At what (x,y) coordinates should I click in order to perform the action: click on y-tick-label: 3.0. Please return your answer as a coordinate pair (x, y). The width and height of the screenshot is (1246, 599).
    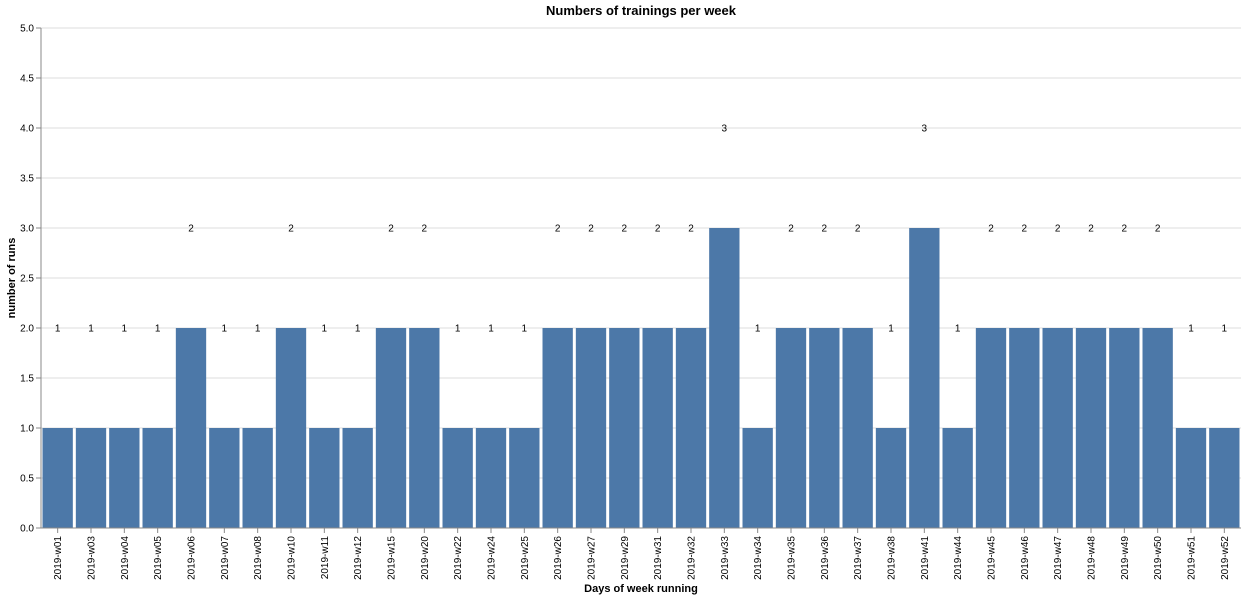
    Looking at the image, I should click on (27, 229).